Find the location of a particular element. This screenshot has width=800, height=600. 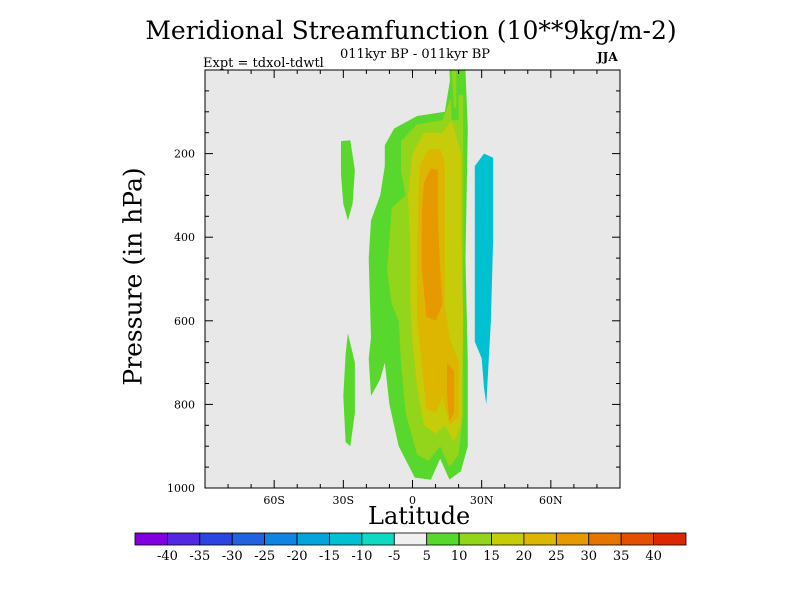

colorbar-label: -30 is located at coordinates (232, 556).